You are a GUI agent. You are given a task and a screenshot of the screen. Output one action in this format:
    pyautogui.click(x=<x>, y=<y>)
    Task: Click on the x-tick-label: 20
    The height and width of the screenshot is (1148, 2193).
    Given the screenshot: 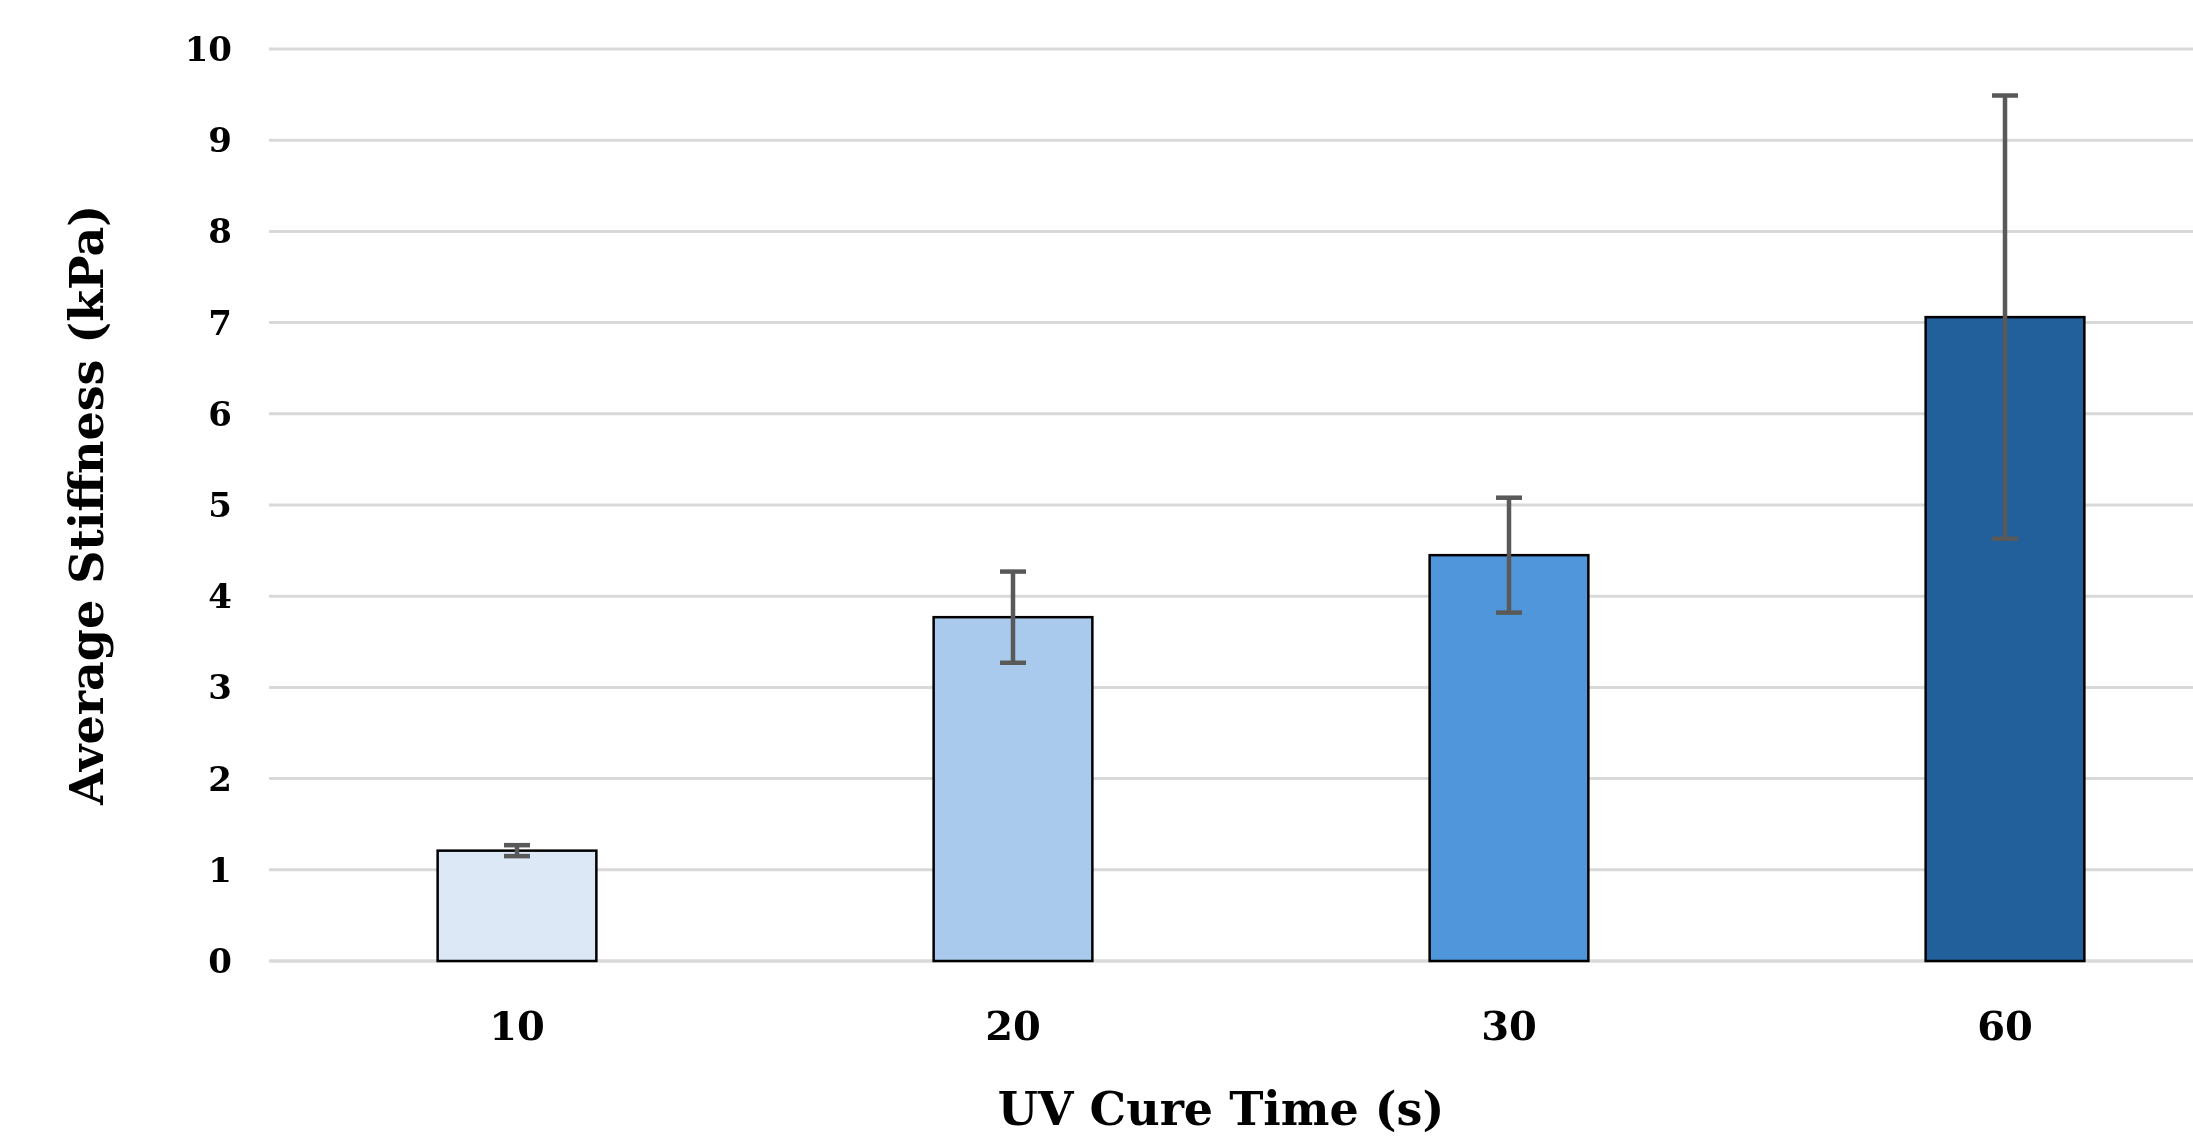 What is the action you would take?
    pyautogui.click(x=1013, y=1025)
    